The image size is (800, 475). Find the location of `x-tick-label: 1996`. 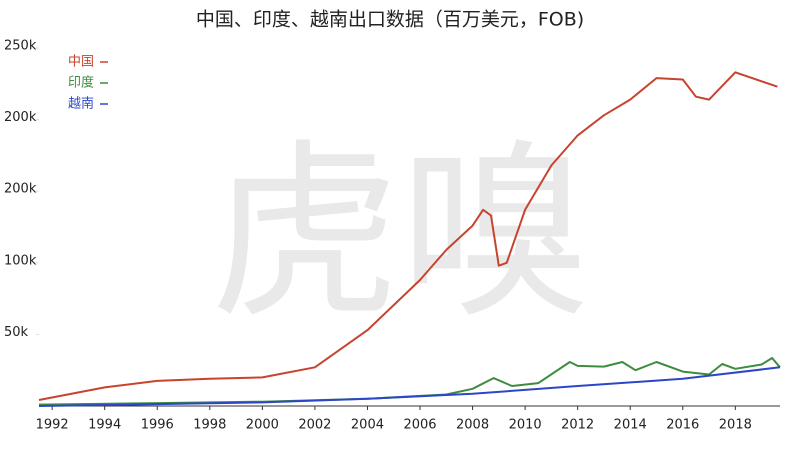

x-tick-label: 1996 is located at coordinates (157, 425).